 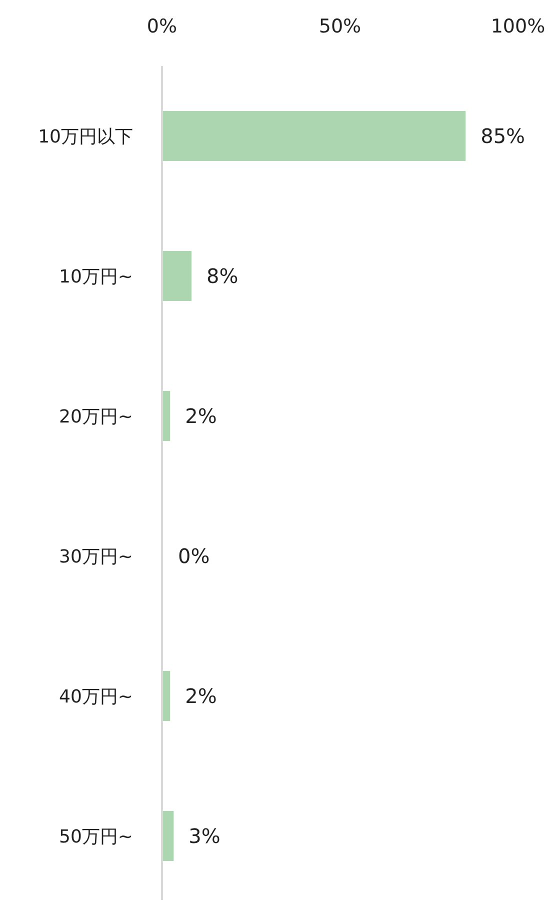 I want to click on x-tick-label: 100%, so click(x=518, y=27).